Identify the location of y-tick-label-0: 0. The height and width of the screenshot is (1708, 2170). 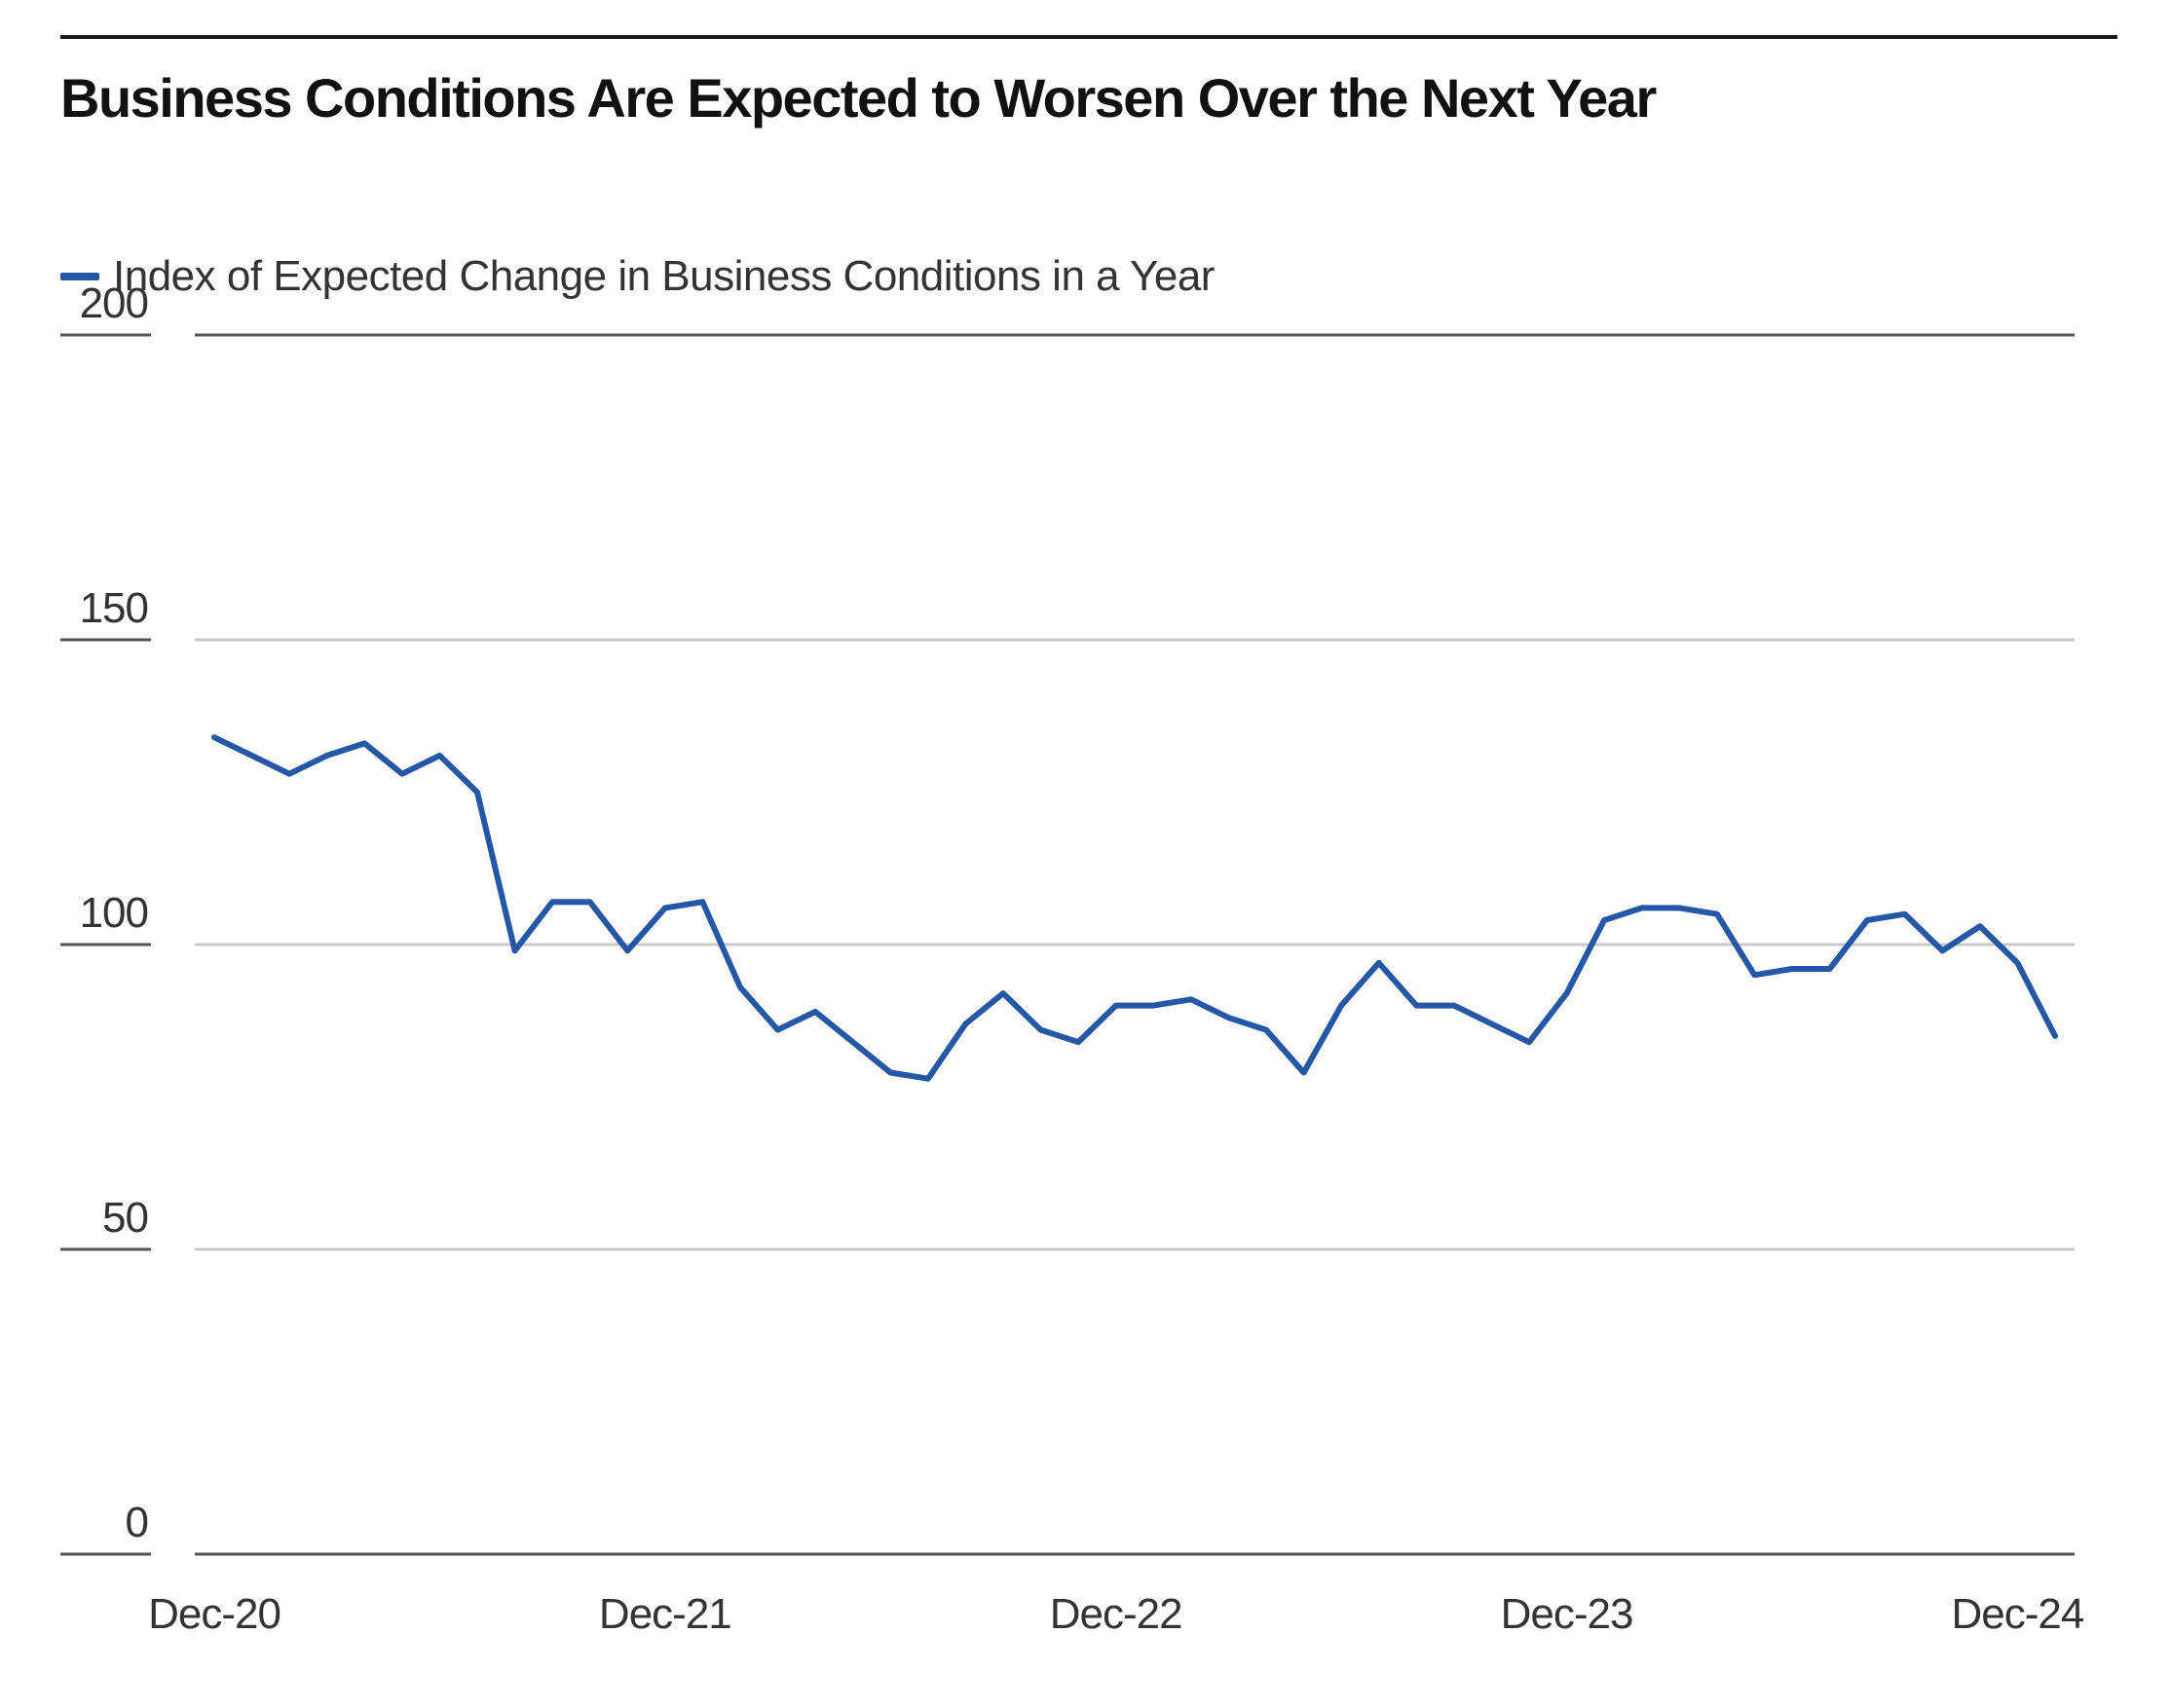
(137, 1522).